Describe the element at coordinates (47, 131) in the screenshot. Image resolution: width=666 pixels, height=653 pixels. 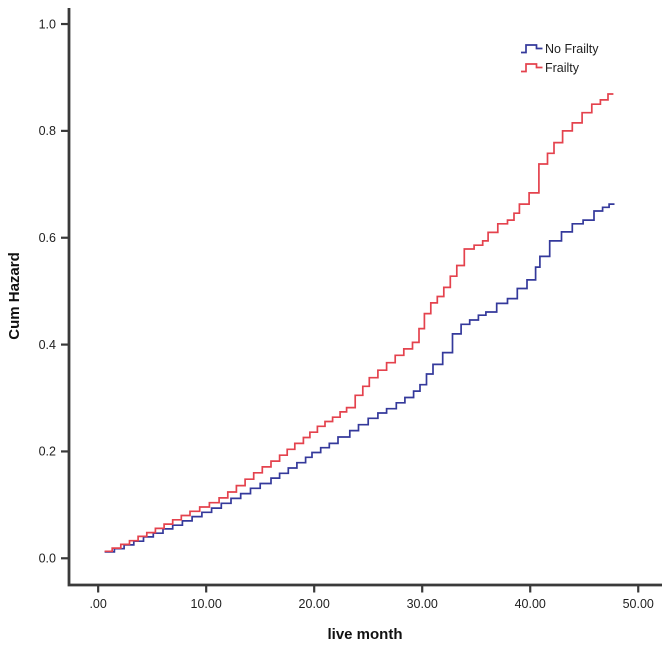
I see `y-tick-label: 0.8` at that location.